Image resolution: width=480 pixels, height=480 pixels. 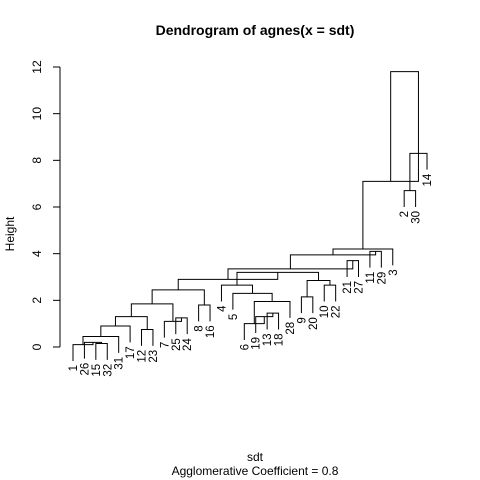 I want to click on leaf-label: 14, so click(x=428, y=179).